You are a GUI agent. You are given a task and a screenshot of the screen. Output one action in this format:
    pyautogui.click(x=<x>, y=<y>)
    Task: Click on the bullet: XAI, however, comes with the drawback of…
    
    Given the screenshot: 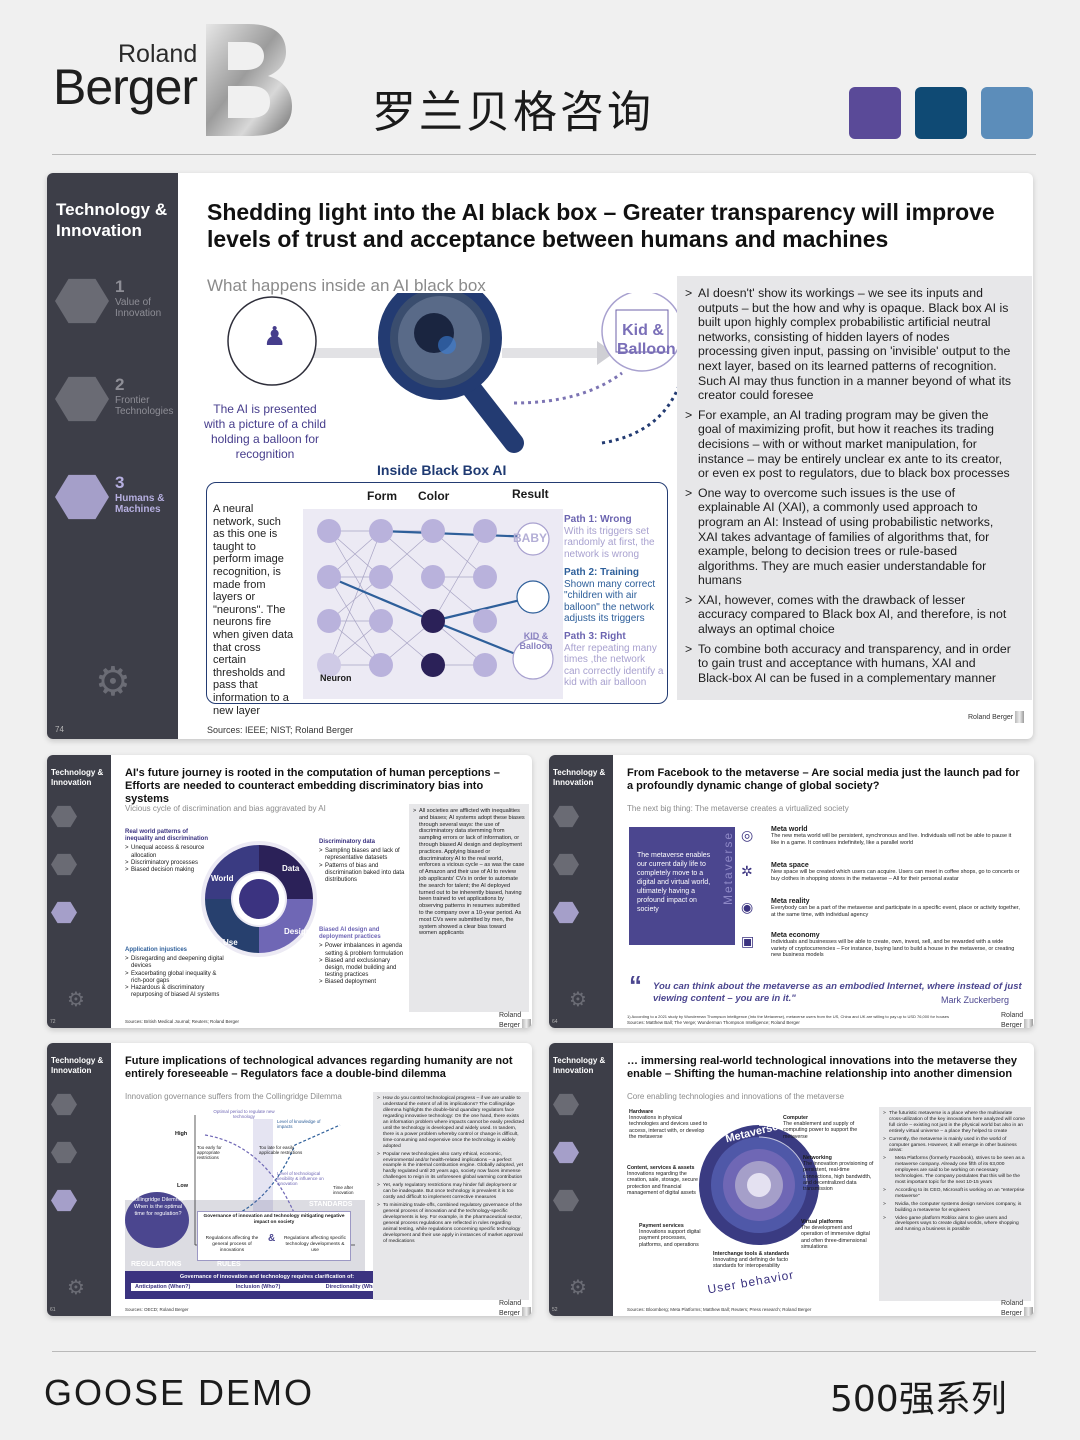 What is the action you would take?
    pyautogui.click(x=848, y=615)
    